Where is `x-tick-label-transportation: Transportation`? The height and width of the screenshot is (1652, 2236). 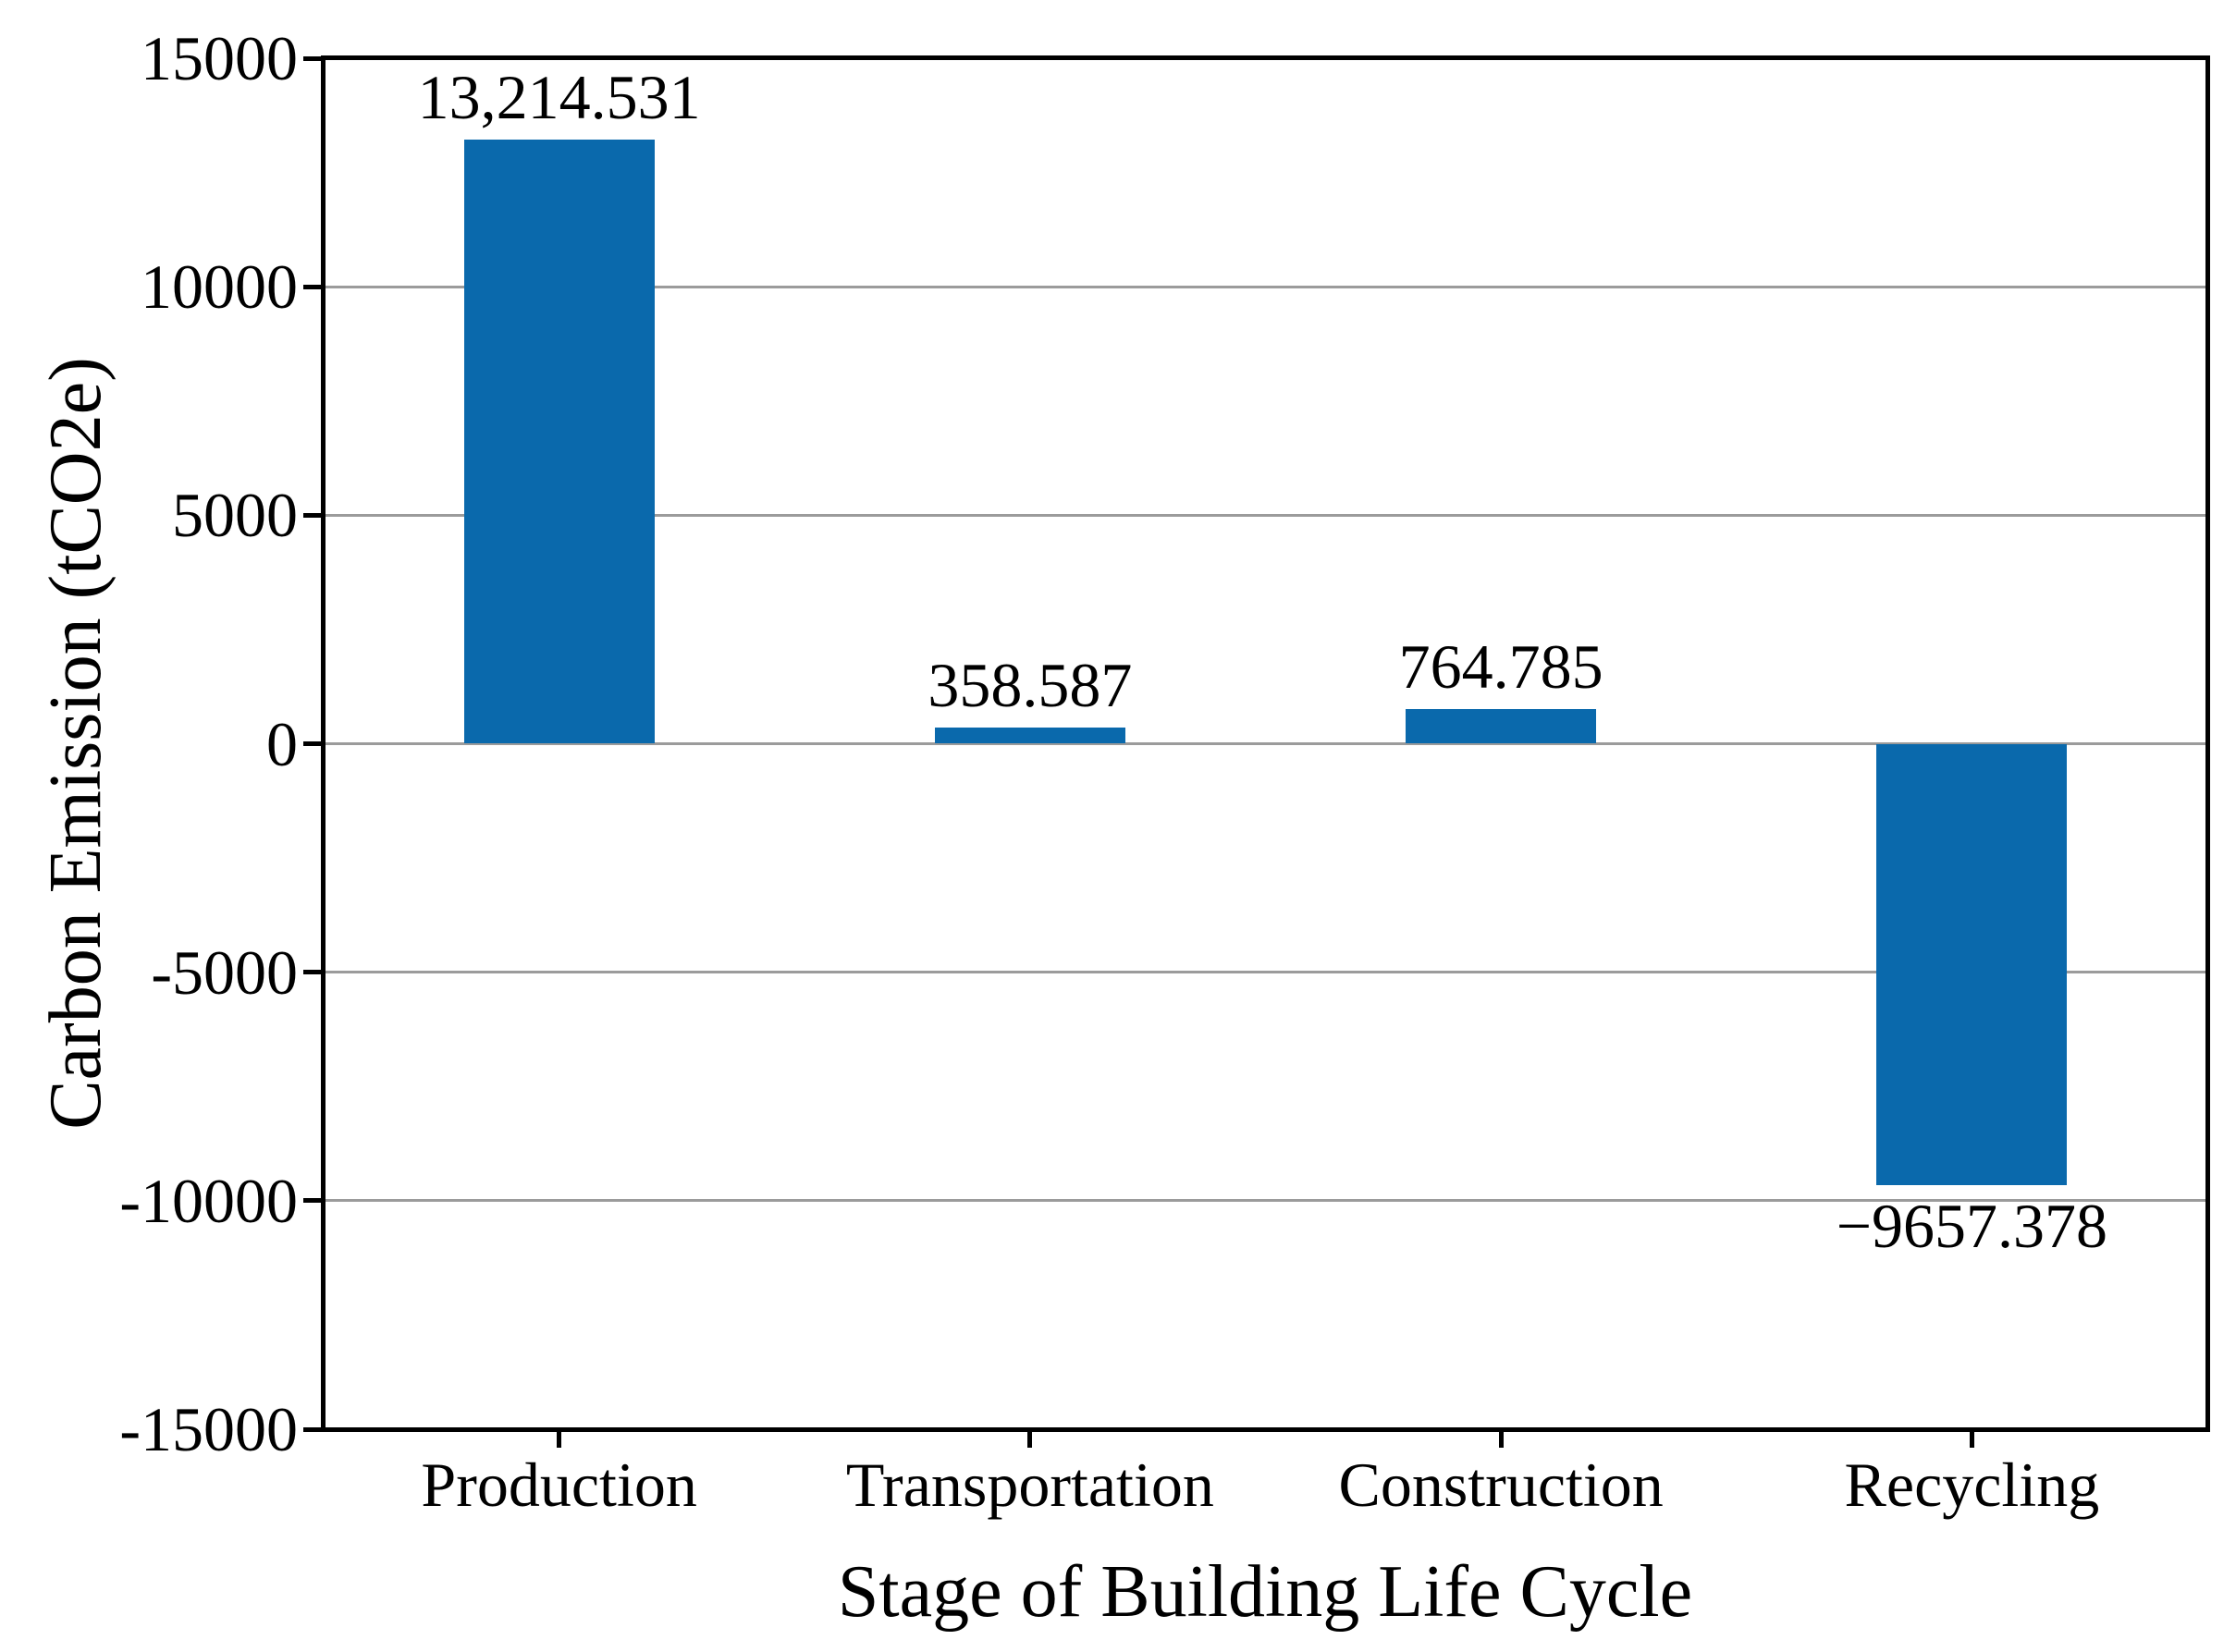 x-tick-label-transportation: Transportation is located at coordinates (1029, 1485).